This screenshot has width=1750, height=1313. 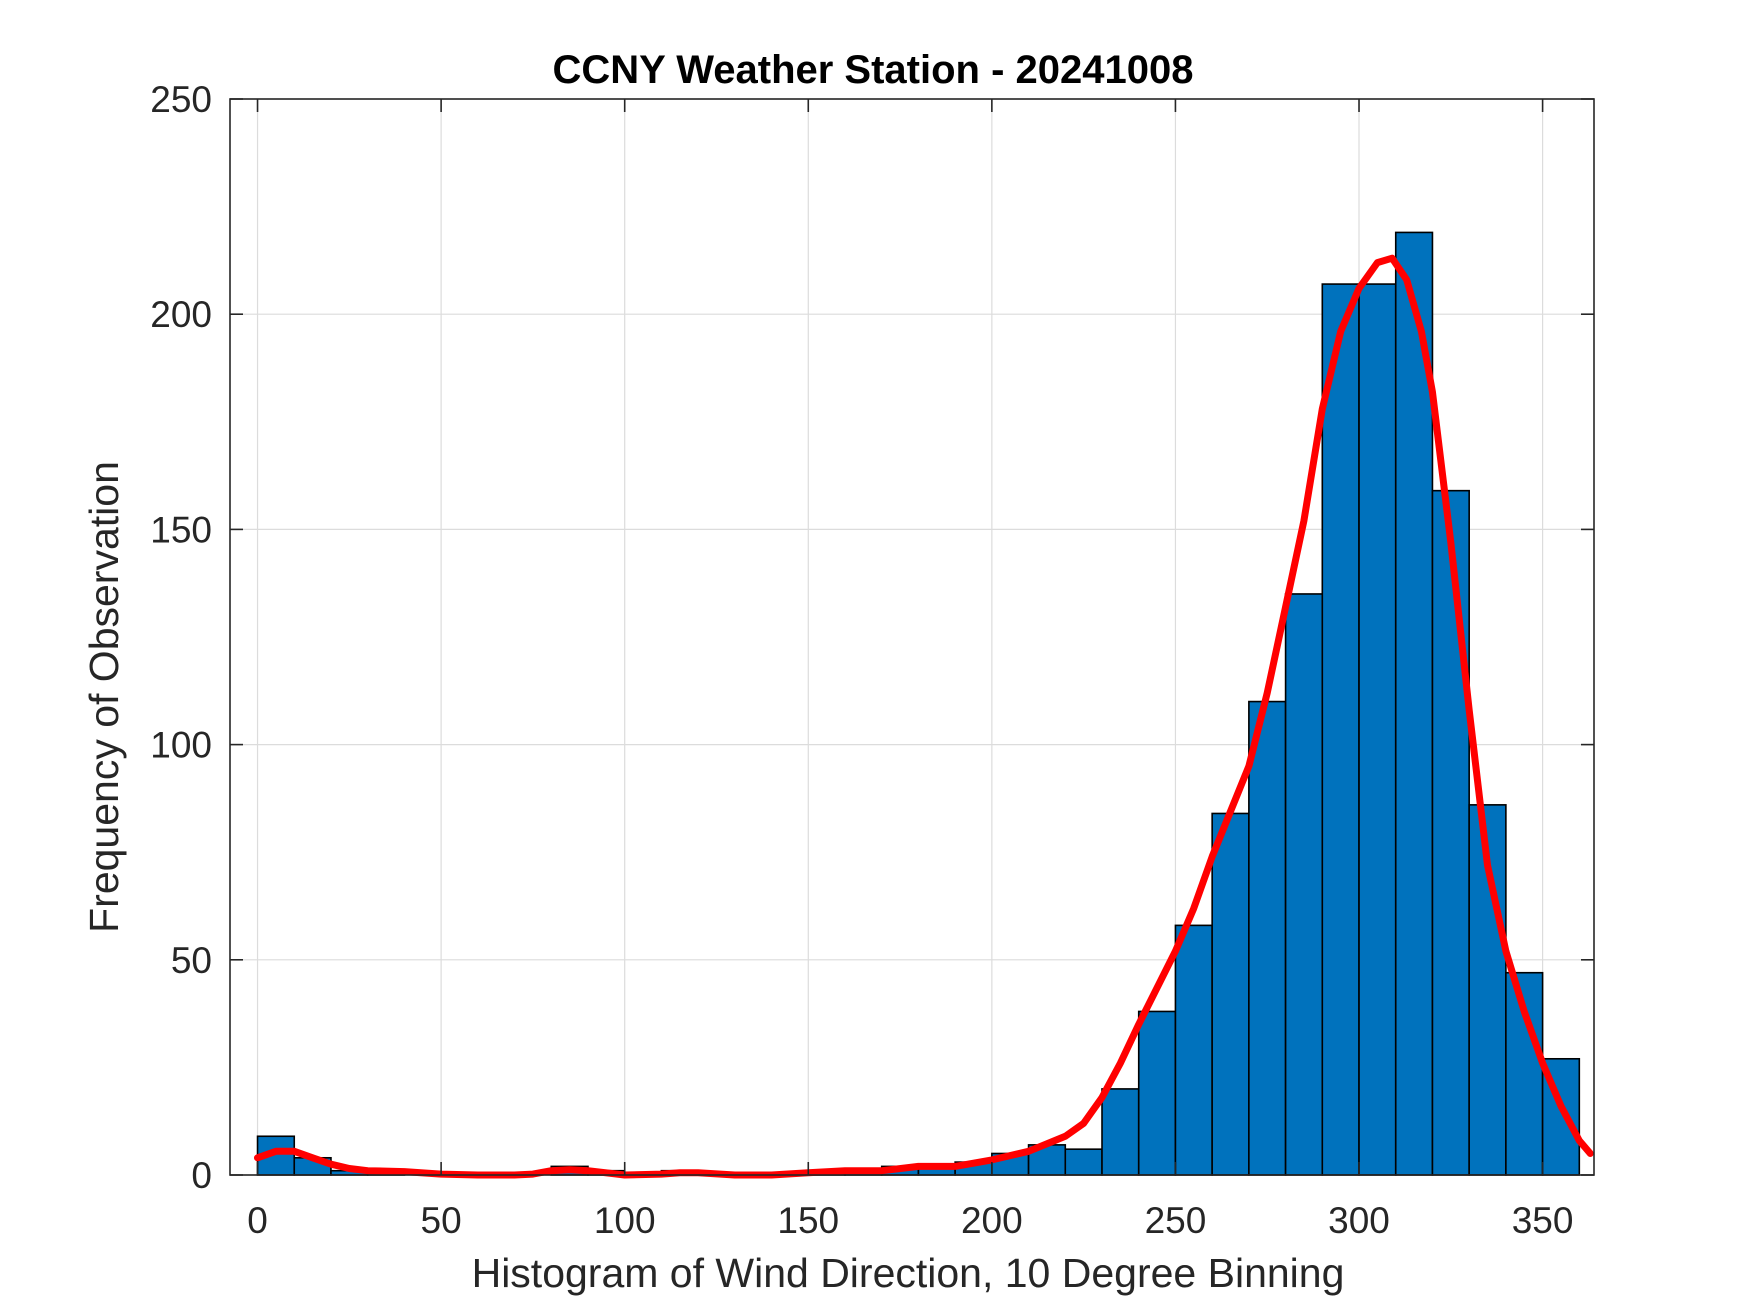 I want to click on y-tick-label-200: 200, so click(x=181, y=314).